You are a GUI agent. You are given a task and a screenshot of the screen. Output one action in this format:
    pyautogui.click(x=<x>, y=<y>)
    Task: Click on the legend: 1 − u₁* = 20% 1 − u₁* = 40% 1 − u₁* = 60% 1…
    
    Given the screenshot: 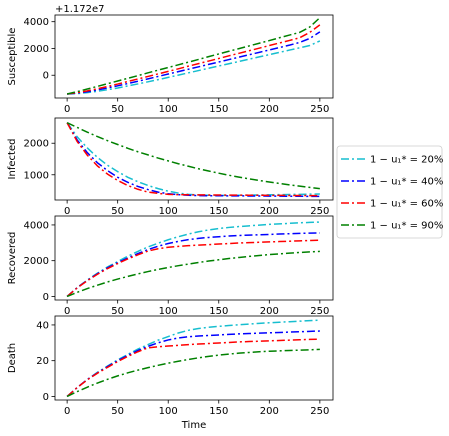 What is the action you would take?
    pyautogui.click(x=389, y=192)
    